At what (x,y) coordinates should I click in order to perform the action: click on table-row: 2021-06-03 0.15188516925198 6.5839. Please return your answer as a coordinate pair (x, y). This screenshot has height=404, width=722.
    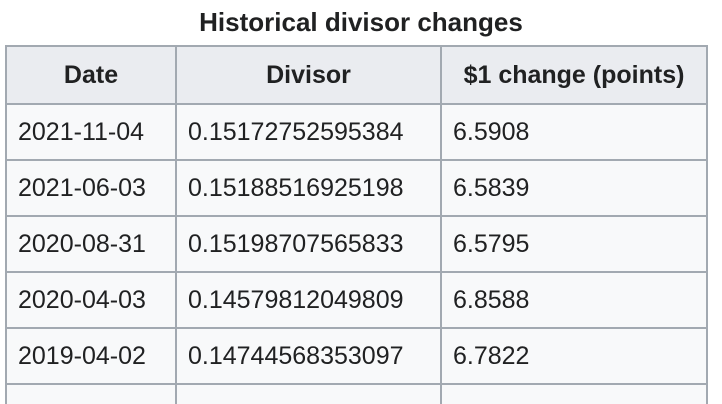
    Looking at the image, I should click on (356, 188).